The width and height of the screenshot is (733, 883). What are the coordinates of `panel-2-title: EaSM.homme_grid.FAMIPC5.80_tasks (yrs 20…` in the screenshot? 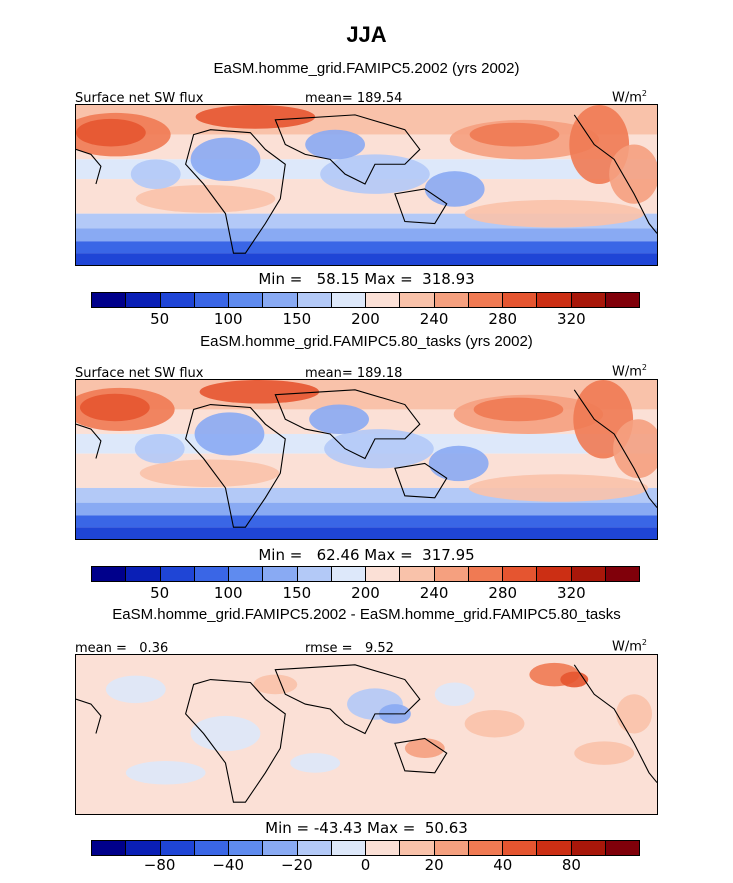 It's located at (366, 341).